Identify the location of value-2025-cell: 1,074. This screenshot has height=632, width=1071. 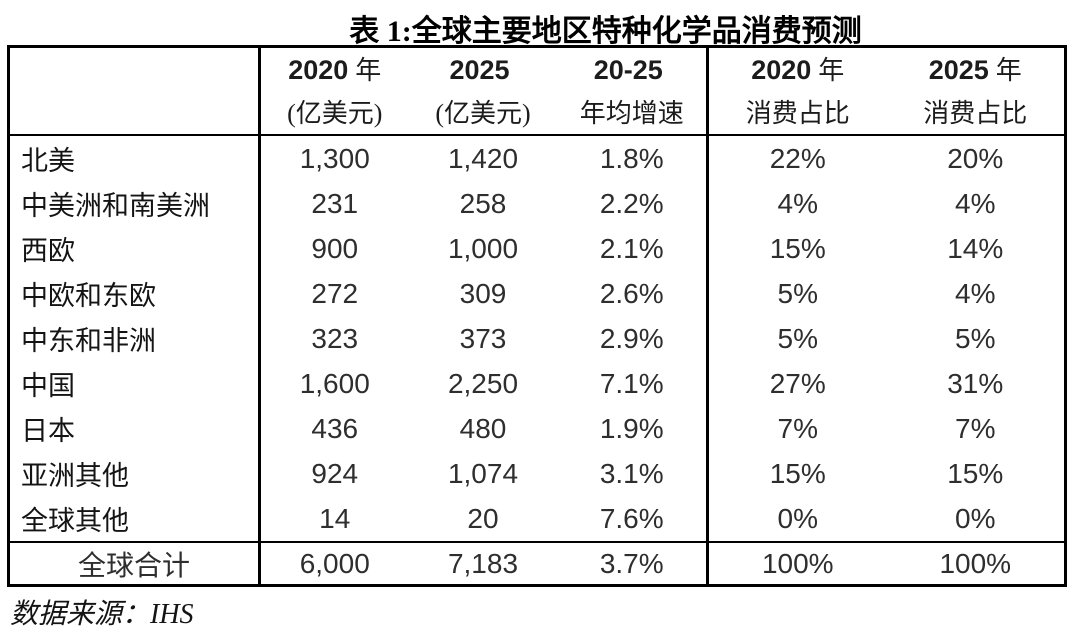
(483, 473).